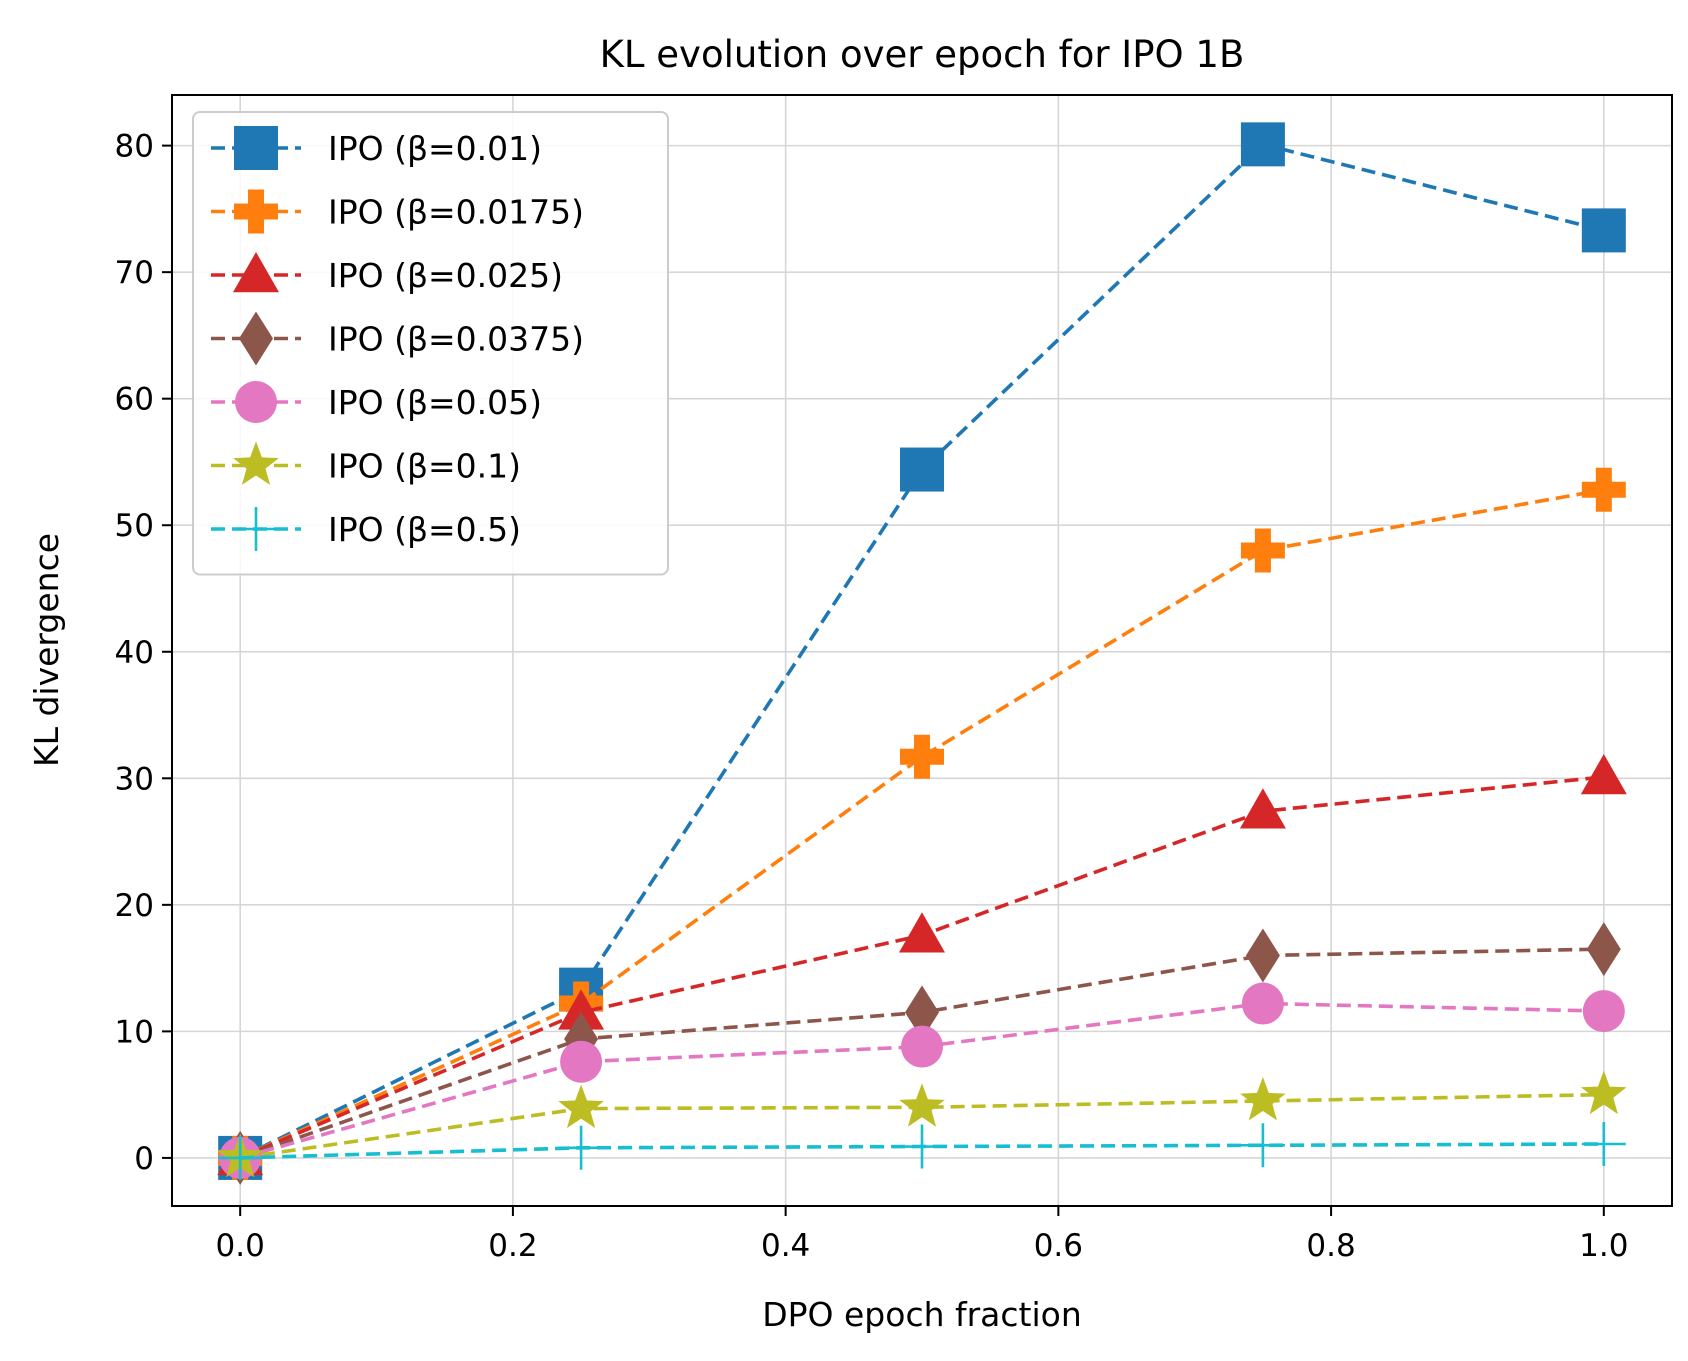 The image size is (1688, 1361). I want to click on y-tick-label: 40, so click(134, 653).